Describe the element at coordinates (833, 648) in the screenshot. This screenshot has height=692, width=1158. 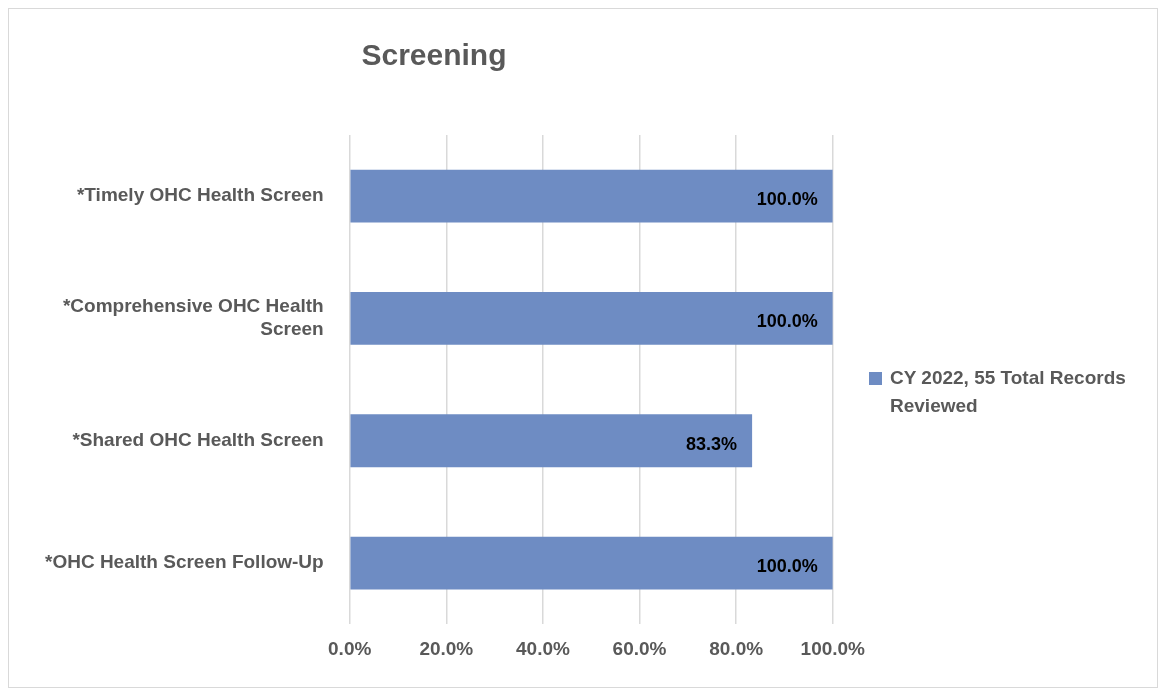
I see `x-tick-label: 100.0%` at that location.